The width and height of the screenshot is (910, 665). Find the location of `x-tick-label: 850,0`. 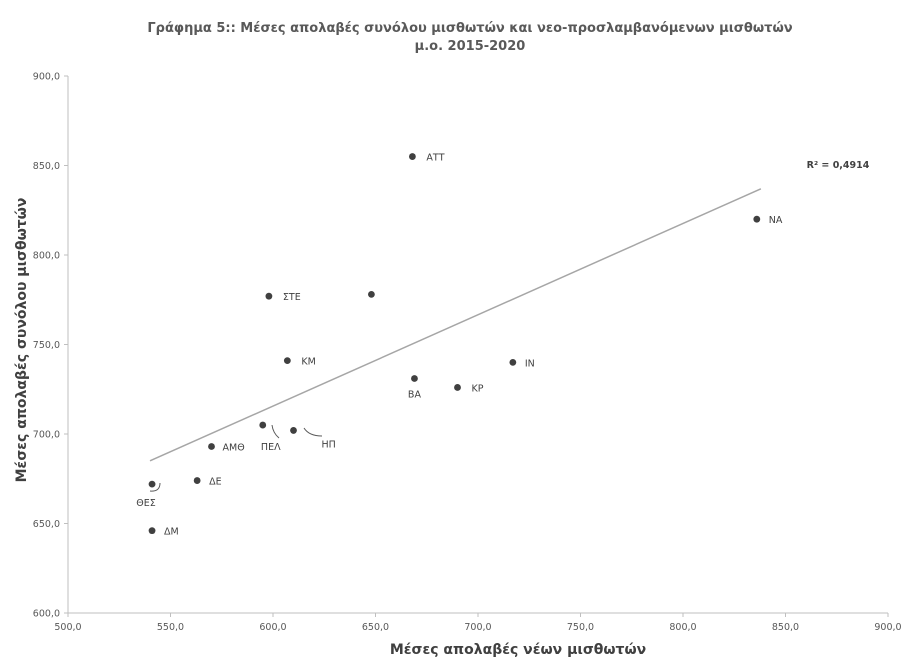

x-tick-label: 850,0 is located at coordinates (785, 627).